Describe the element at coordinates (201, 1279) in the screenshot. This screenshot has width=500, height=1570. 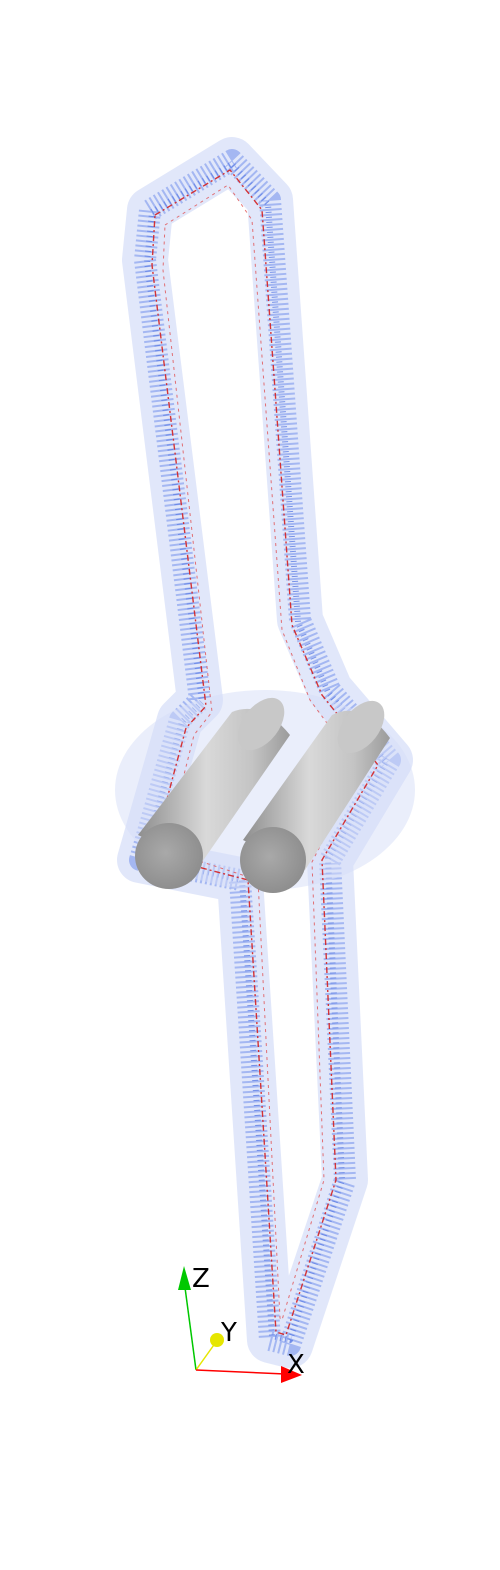
I see `z-axis-label: Z` at that location.